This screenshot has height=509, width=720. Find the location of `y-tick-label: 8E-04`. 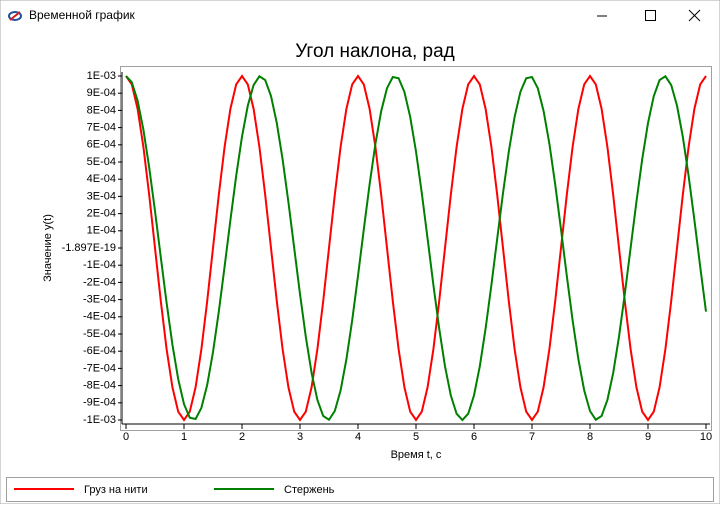

y-tick-label: 8E-04 is located at coordinates (101, 110).